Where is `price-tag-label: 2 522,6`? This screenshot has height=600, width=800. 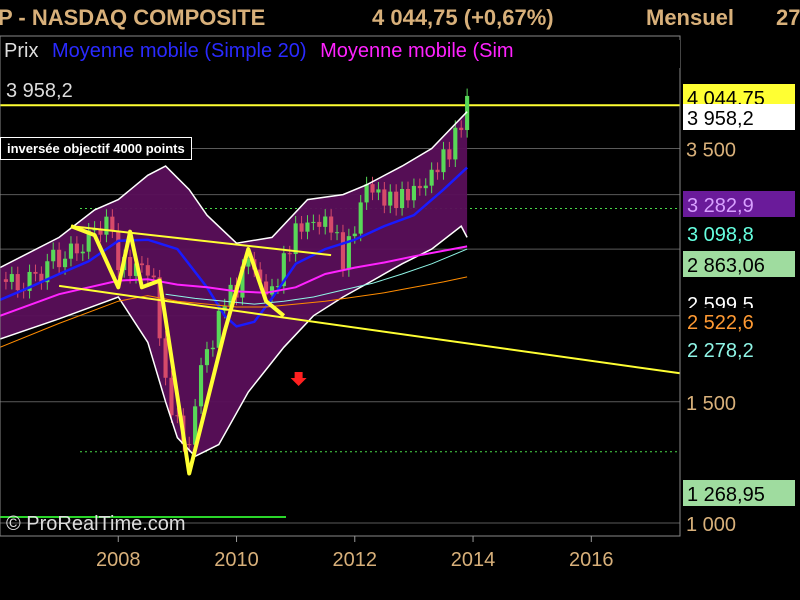
price-tag-label: 2 522,6 is located at coordinates (720, 323).